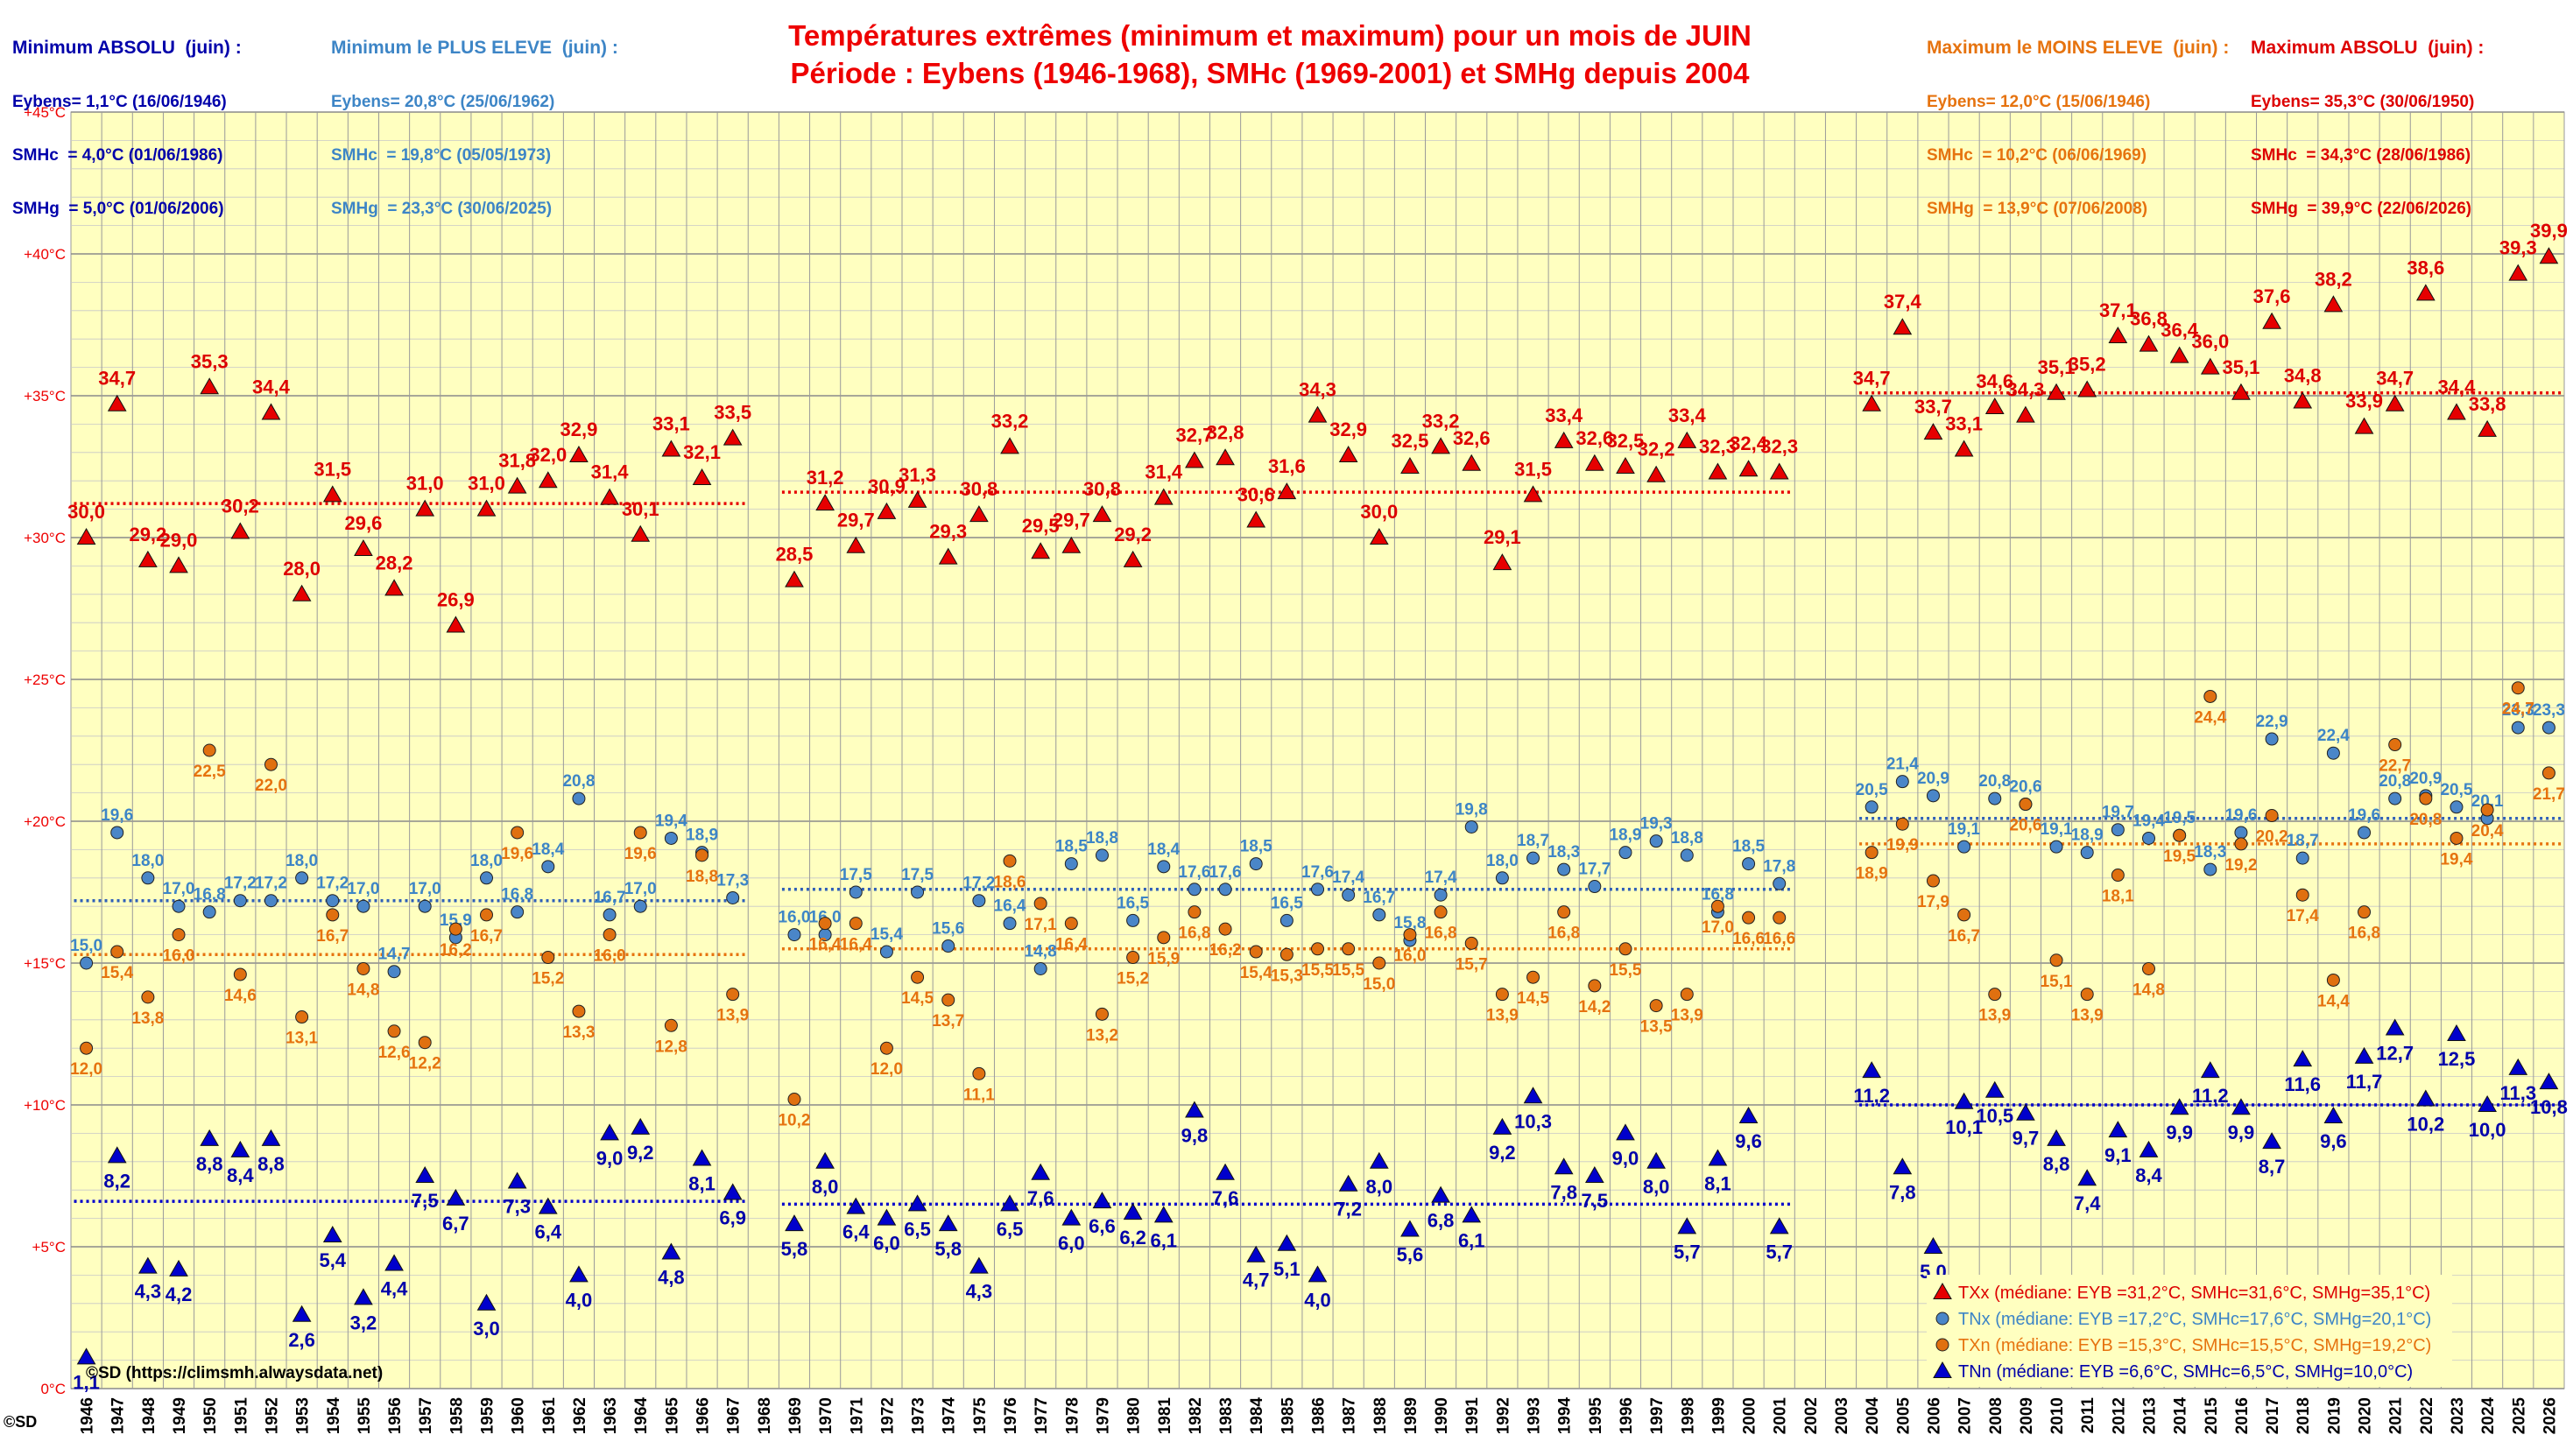  I want to click on data-label: 30,0, so click(86, 512).